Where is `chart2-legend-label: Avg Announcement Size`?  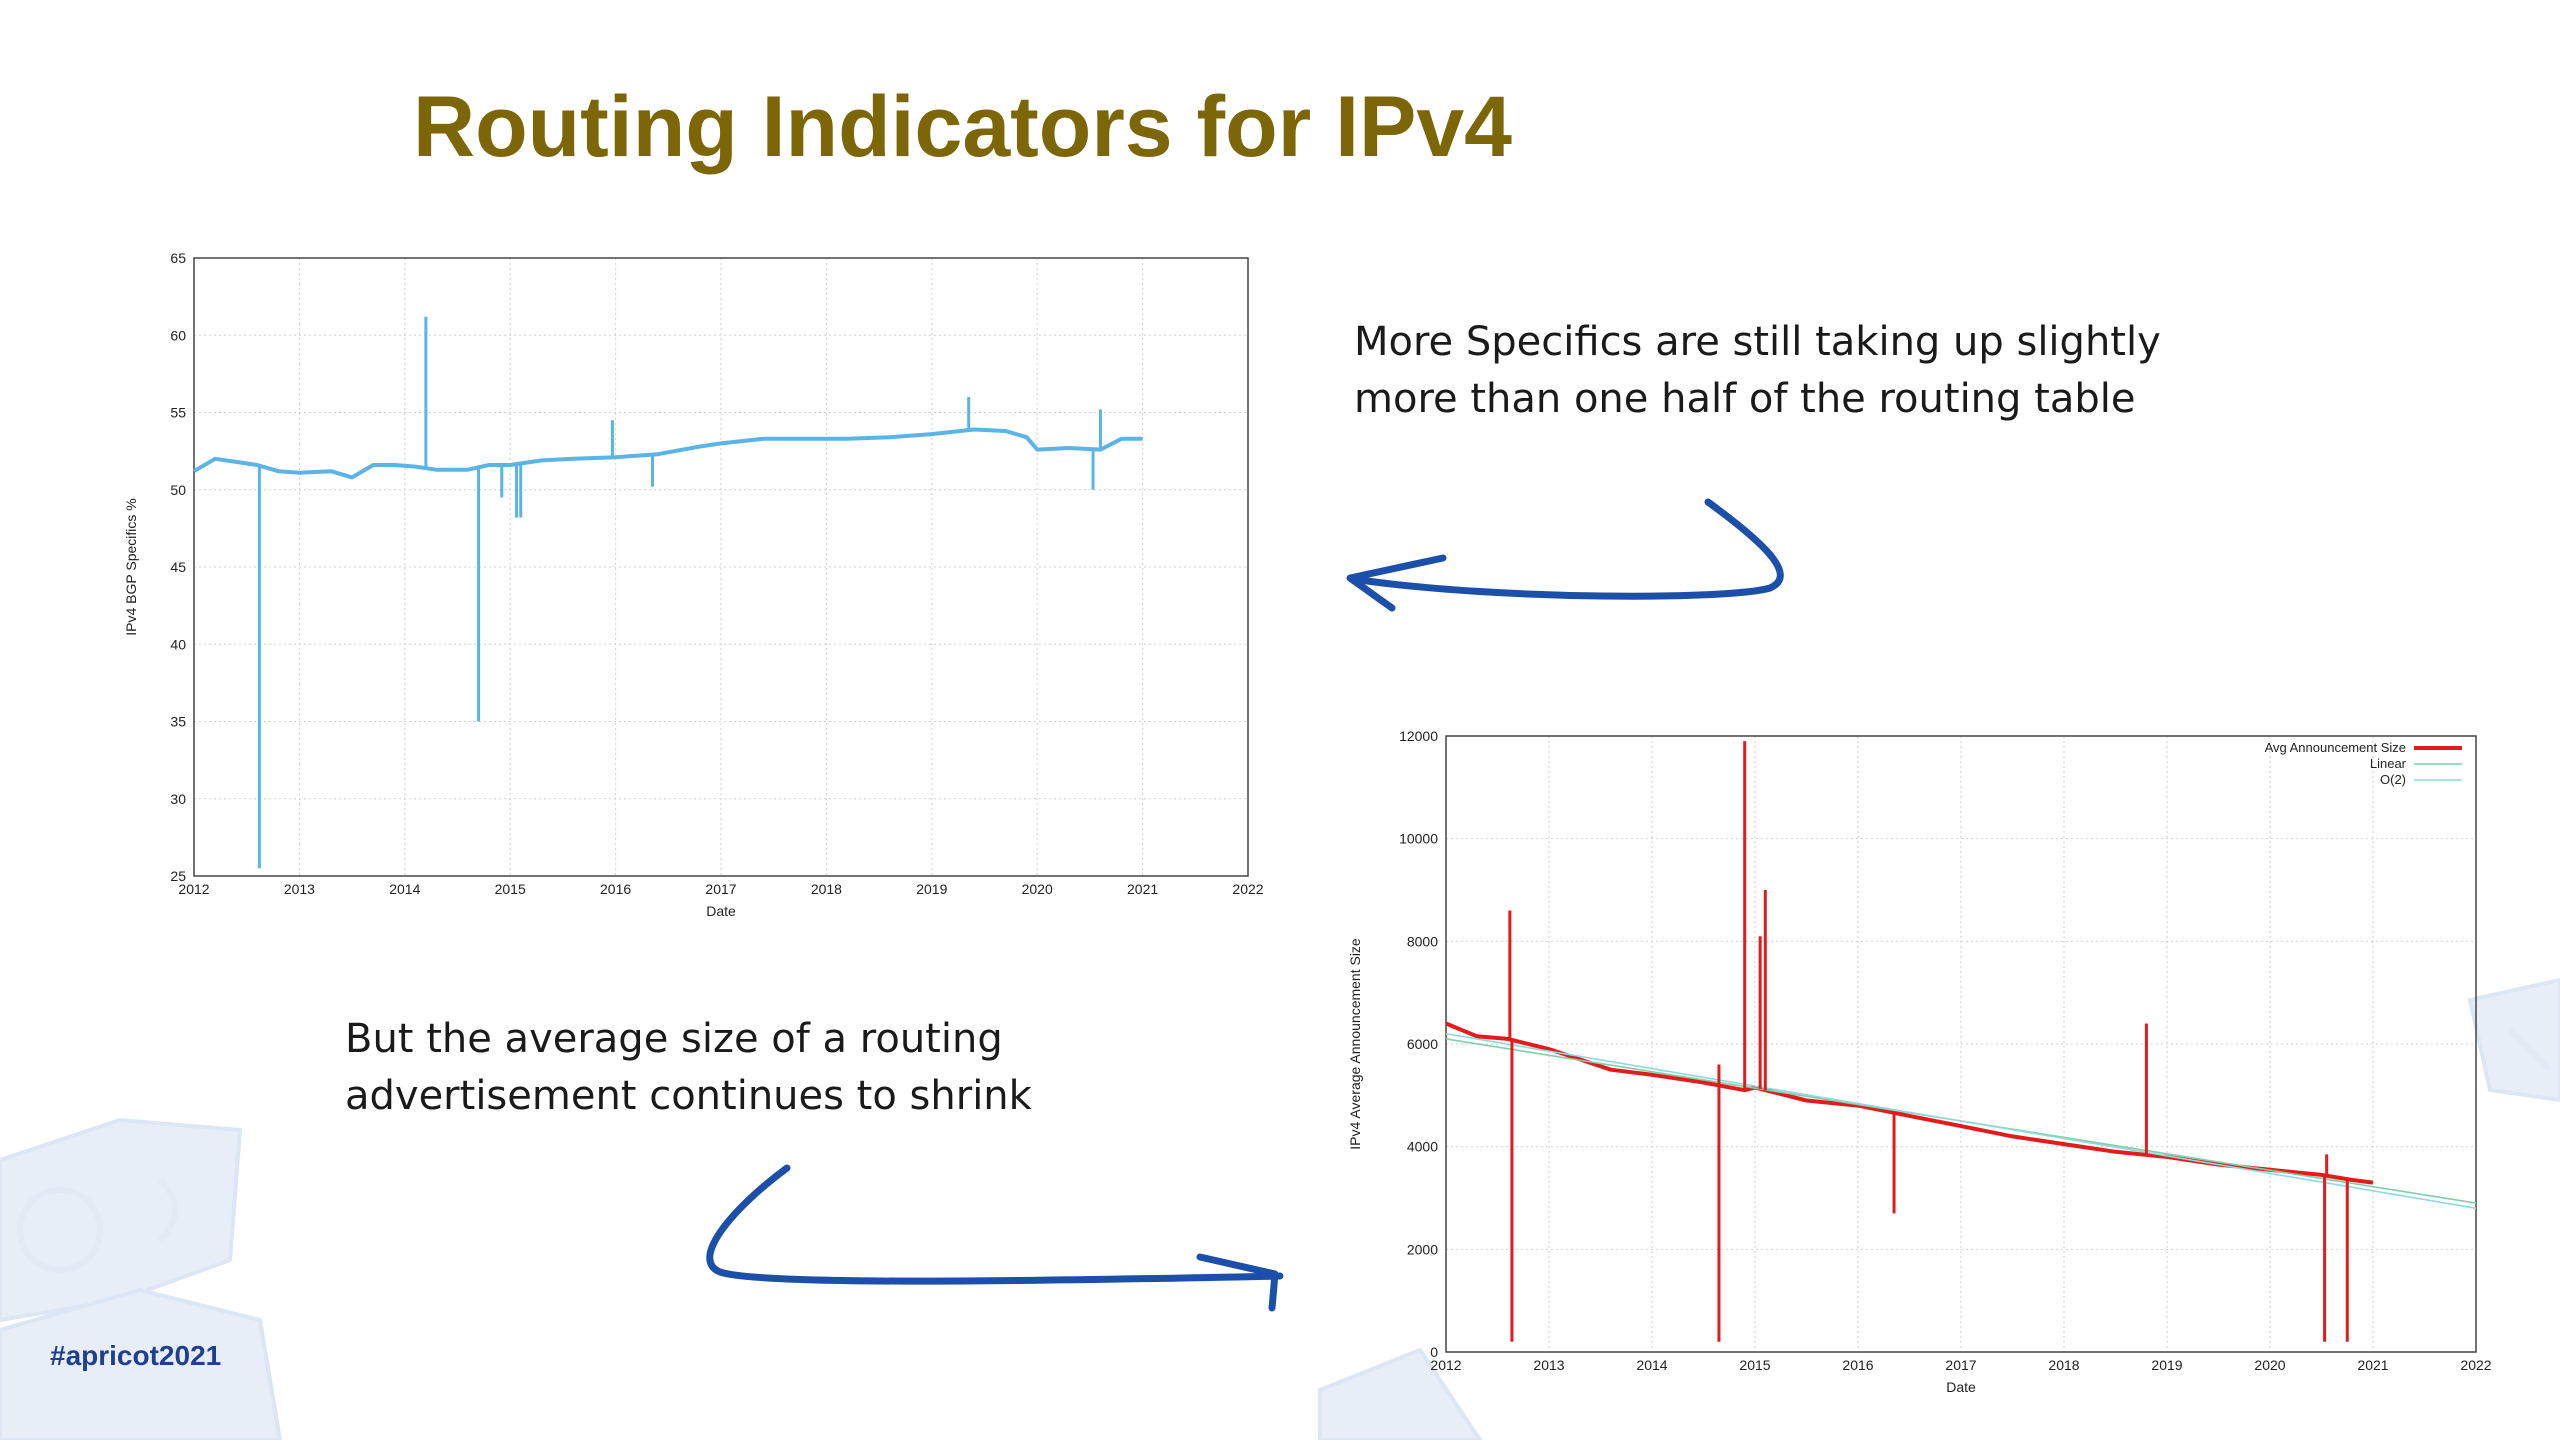 chart2-legend-label: Avg Announcement Size is located at coordinates (2335, 747).